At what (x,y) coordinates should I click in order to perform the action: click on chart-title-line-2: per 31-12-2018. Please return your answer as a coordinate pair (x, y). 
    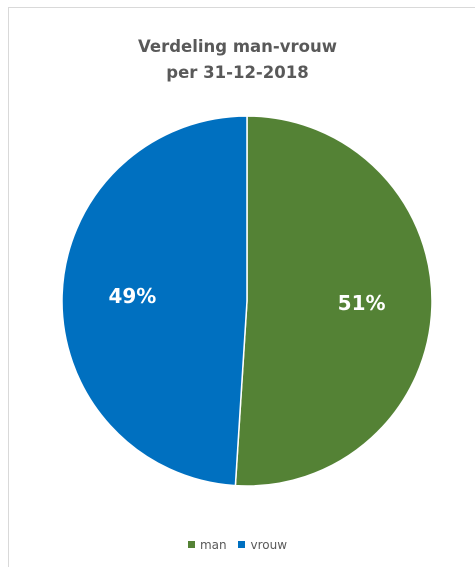
    Looking at the image, I should click on (237, 72).